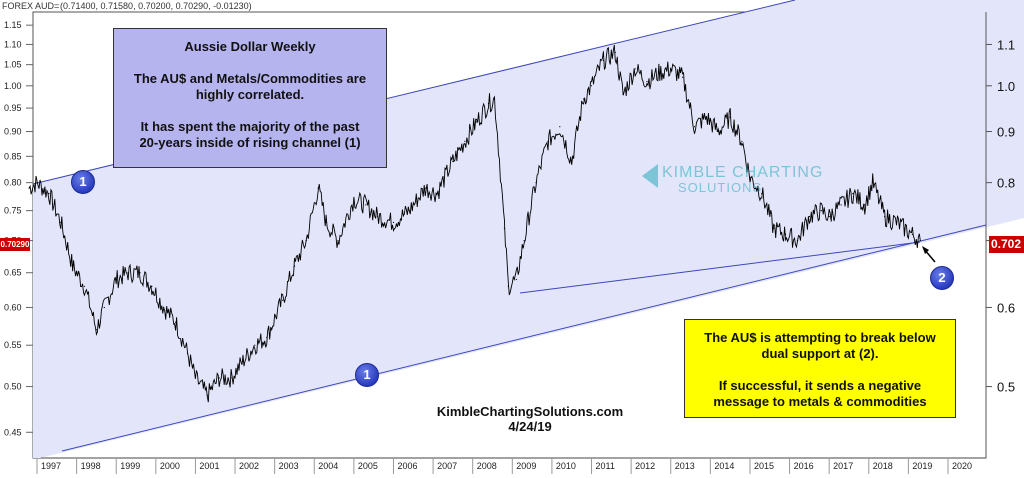  I want to click on current-price-tag-right: 0.702, so click(1006, 244).